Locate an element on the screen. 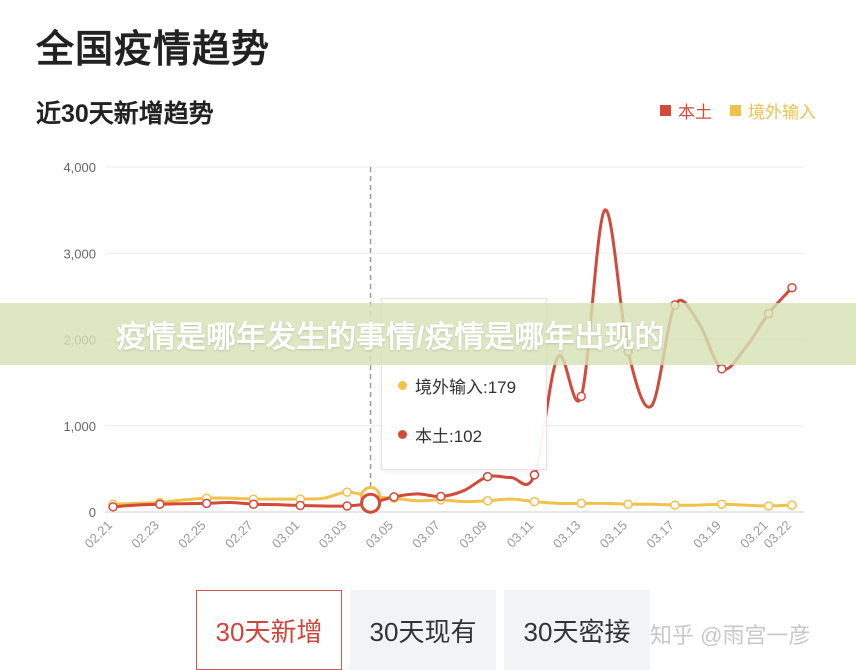 The image size is (856, 670). tooltip-label-imported: 境外输入:179 is located at coordinates (466, 387).